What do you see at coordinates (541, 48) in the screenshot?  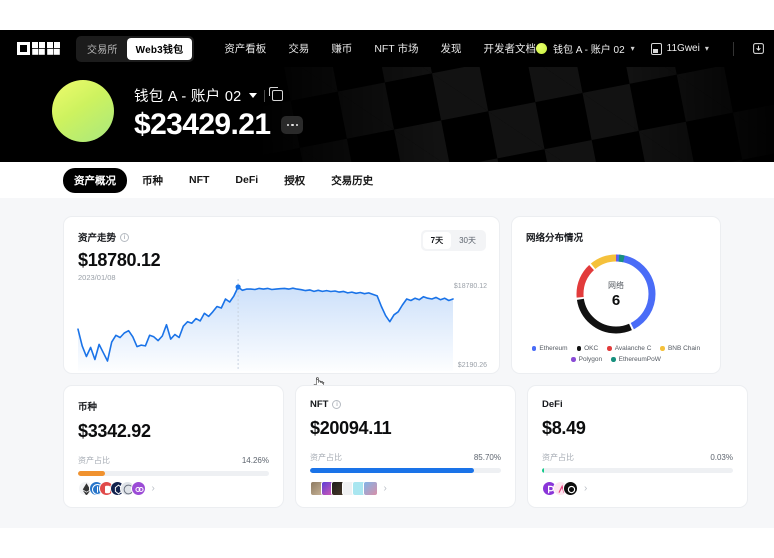 I see `account-avatar-dot-icon` at bounding box center [541, 48].